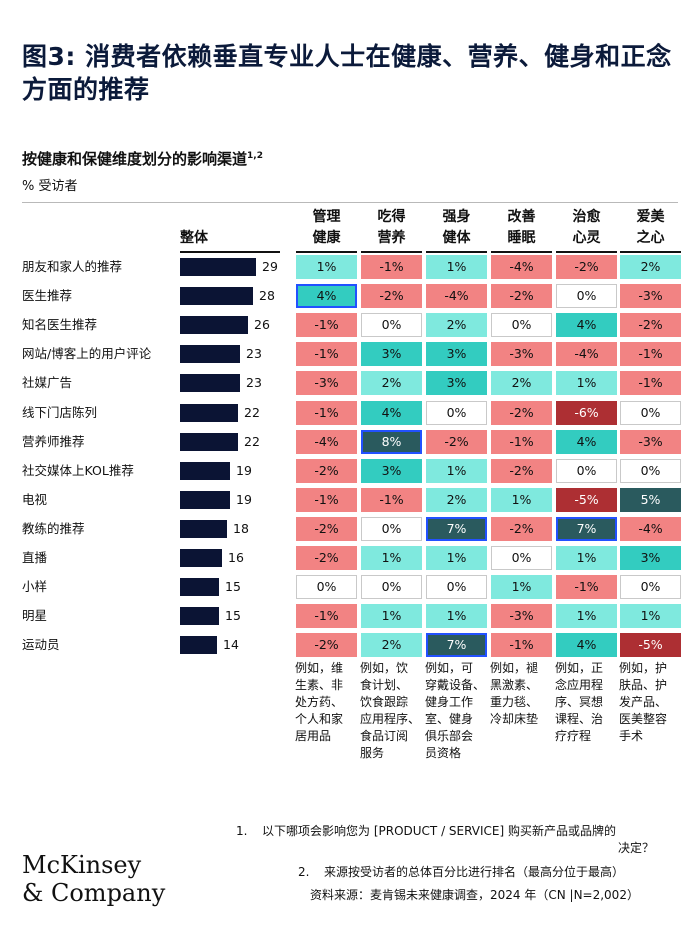  Describe the element at coordinates (231, 645) in the screenshot. I see `overall-value: 14` at that location.